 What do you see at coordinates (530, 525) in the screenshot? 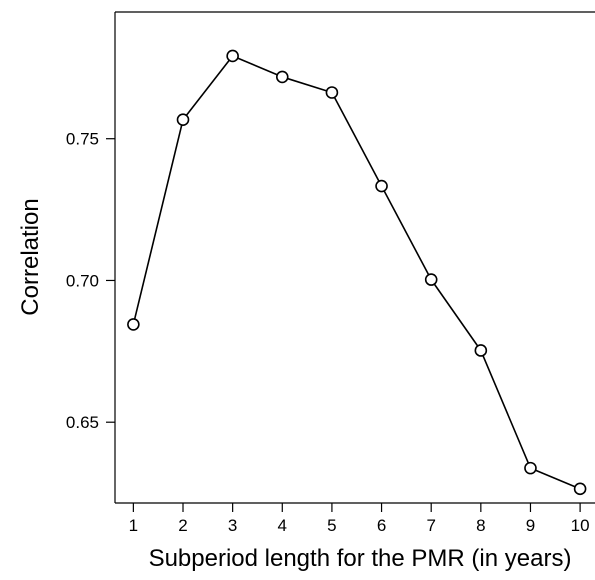
I see `x-tick-label: 9` at bounding box center [530, 525].